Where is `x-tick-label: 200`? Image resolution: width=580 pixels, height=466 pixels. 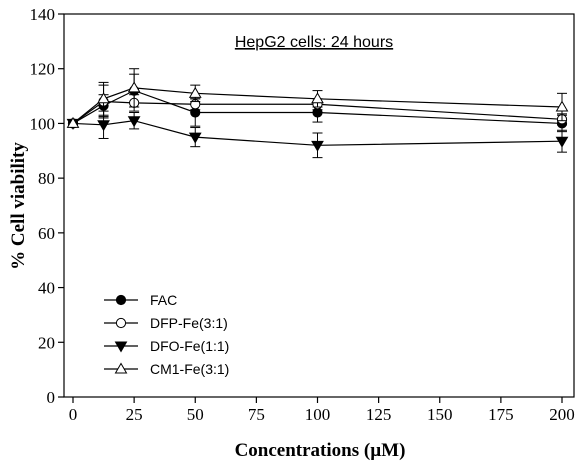 x-tick-label: 200 is located at coordinates (562, 414).